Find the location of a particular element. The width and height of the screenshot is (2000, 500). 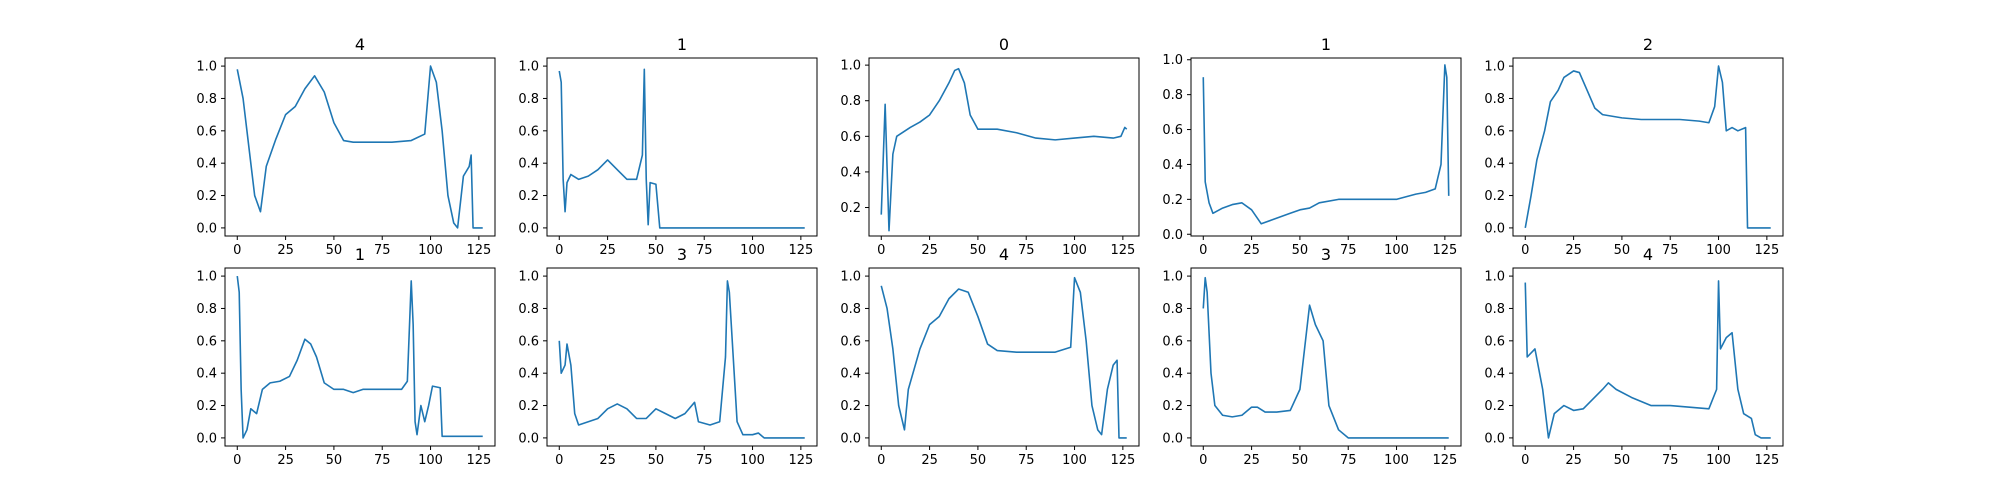

subplot-7: 0 25 50 75 100 125 0.0 0.2 0.4 0.6 0.8 1.0 3 is located at coordinates (668, 356).